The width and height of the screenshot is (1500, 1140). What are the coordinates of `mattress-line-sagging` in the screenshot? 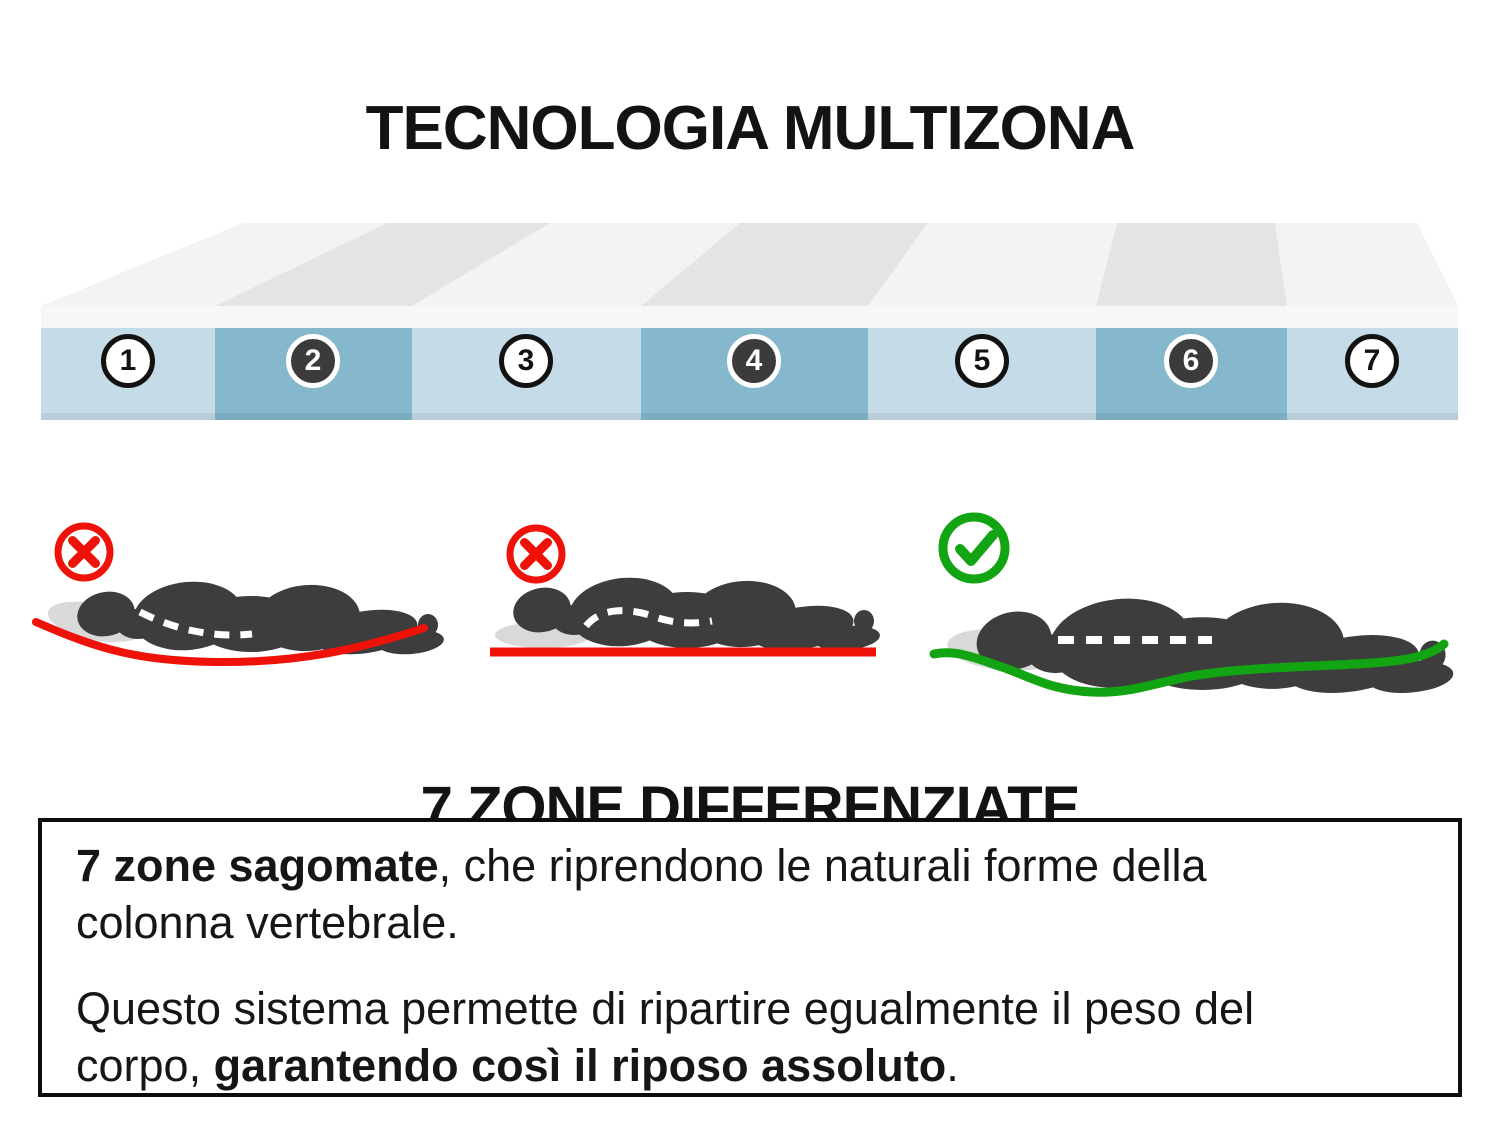 It's located at (230, 642).